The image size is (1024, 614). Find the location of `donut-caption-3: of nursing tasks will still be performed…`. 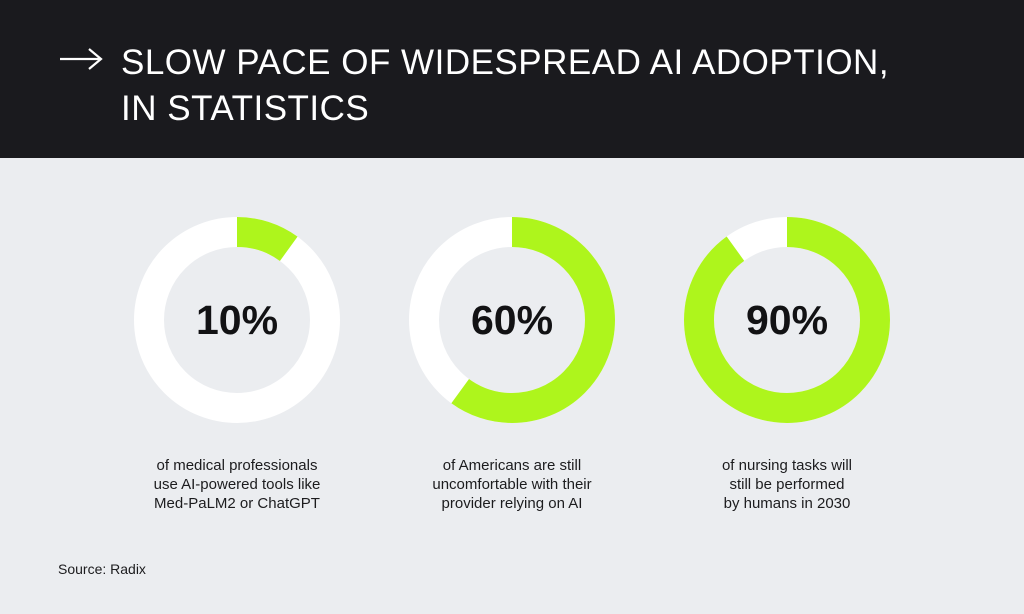

donut-caption-3: of nursing tasks will still be performed… is located at coordinates (787, 484).